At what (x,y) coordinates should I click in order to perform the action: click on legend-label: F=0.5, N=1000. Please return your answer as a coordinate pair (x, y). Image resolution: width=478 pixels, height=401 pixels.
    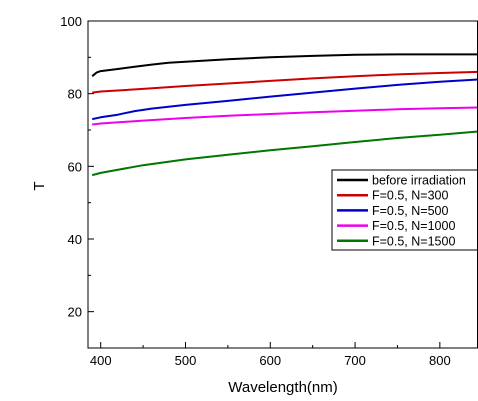
    Looking at the image, I should click on (413, 226).